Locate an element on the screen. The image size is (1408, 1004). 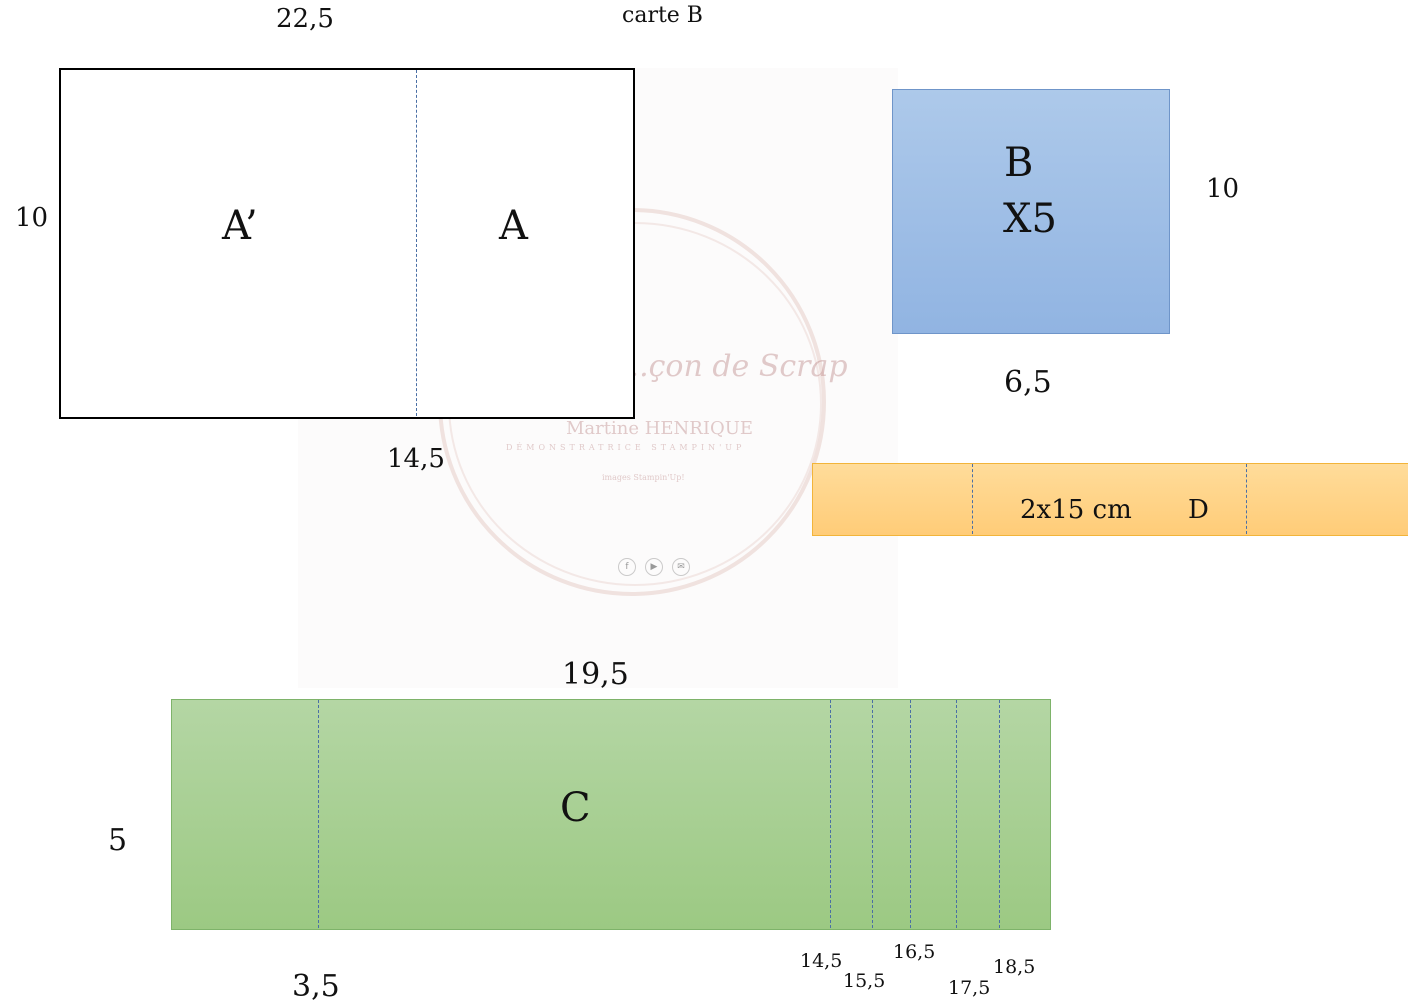
shape-d-strip is located at coordinates (1110, 499).